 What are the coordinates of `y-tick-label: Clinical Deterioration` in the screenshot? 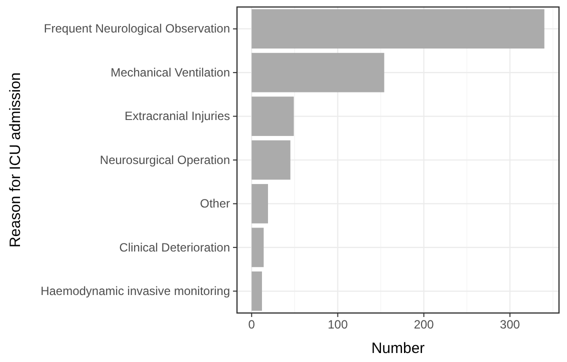 It's located at (174, 247).